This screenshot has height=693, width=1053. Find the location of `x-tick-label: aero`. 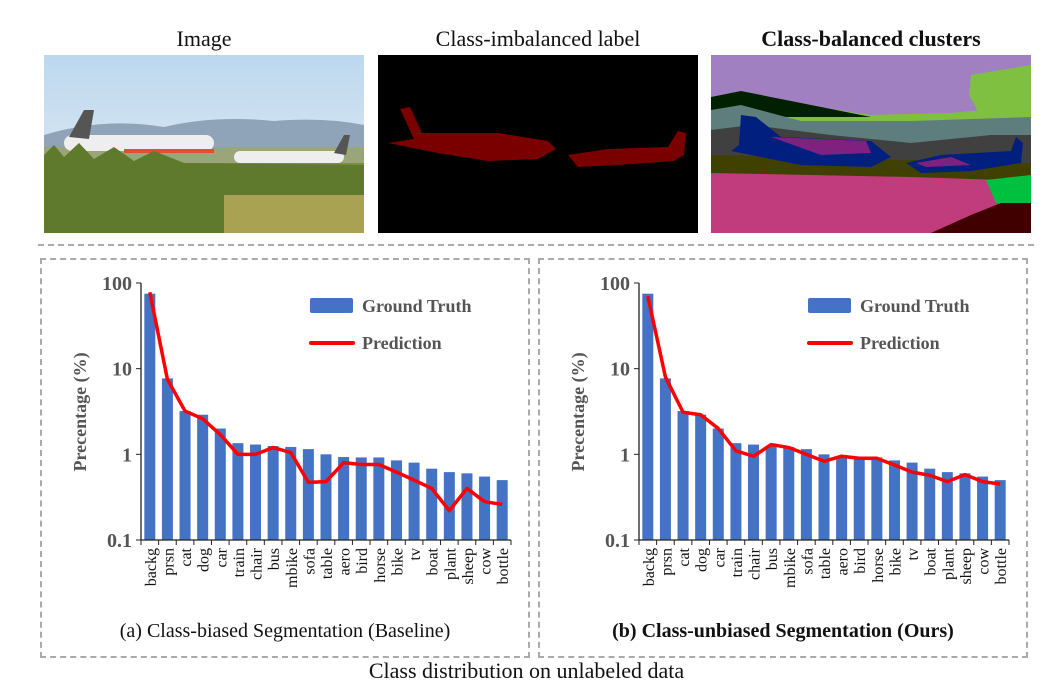

x-tick-label: aero is located at coordinates (345, 562).